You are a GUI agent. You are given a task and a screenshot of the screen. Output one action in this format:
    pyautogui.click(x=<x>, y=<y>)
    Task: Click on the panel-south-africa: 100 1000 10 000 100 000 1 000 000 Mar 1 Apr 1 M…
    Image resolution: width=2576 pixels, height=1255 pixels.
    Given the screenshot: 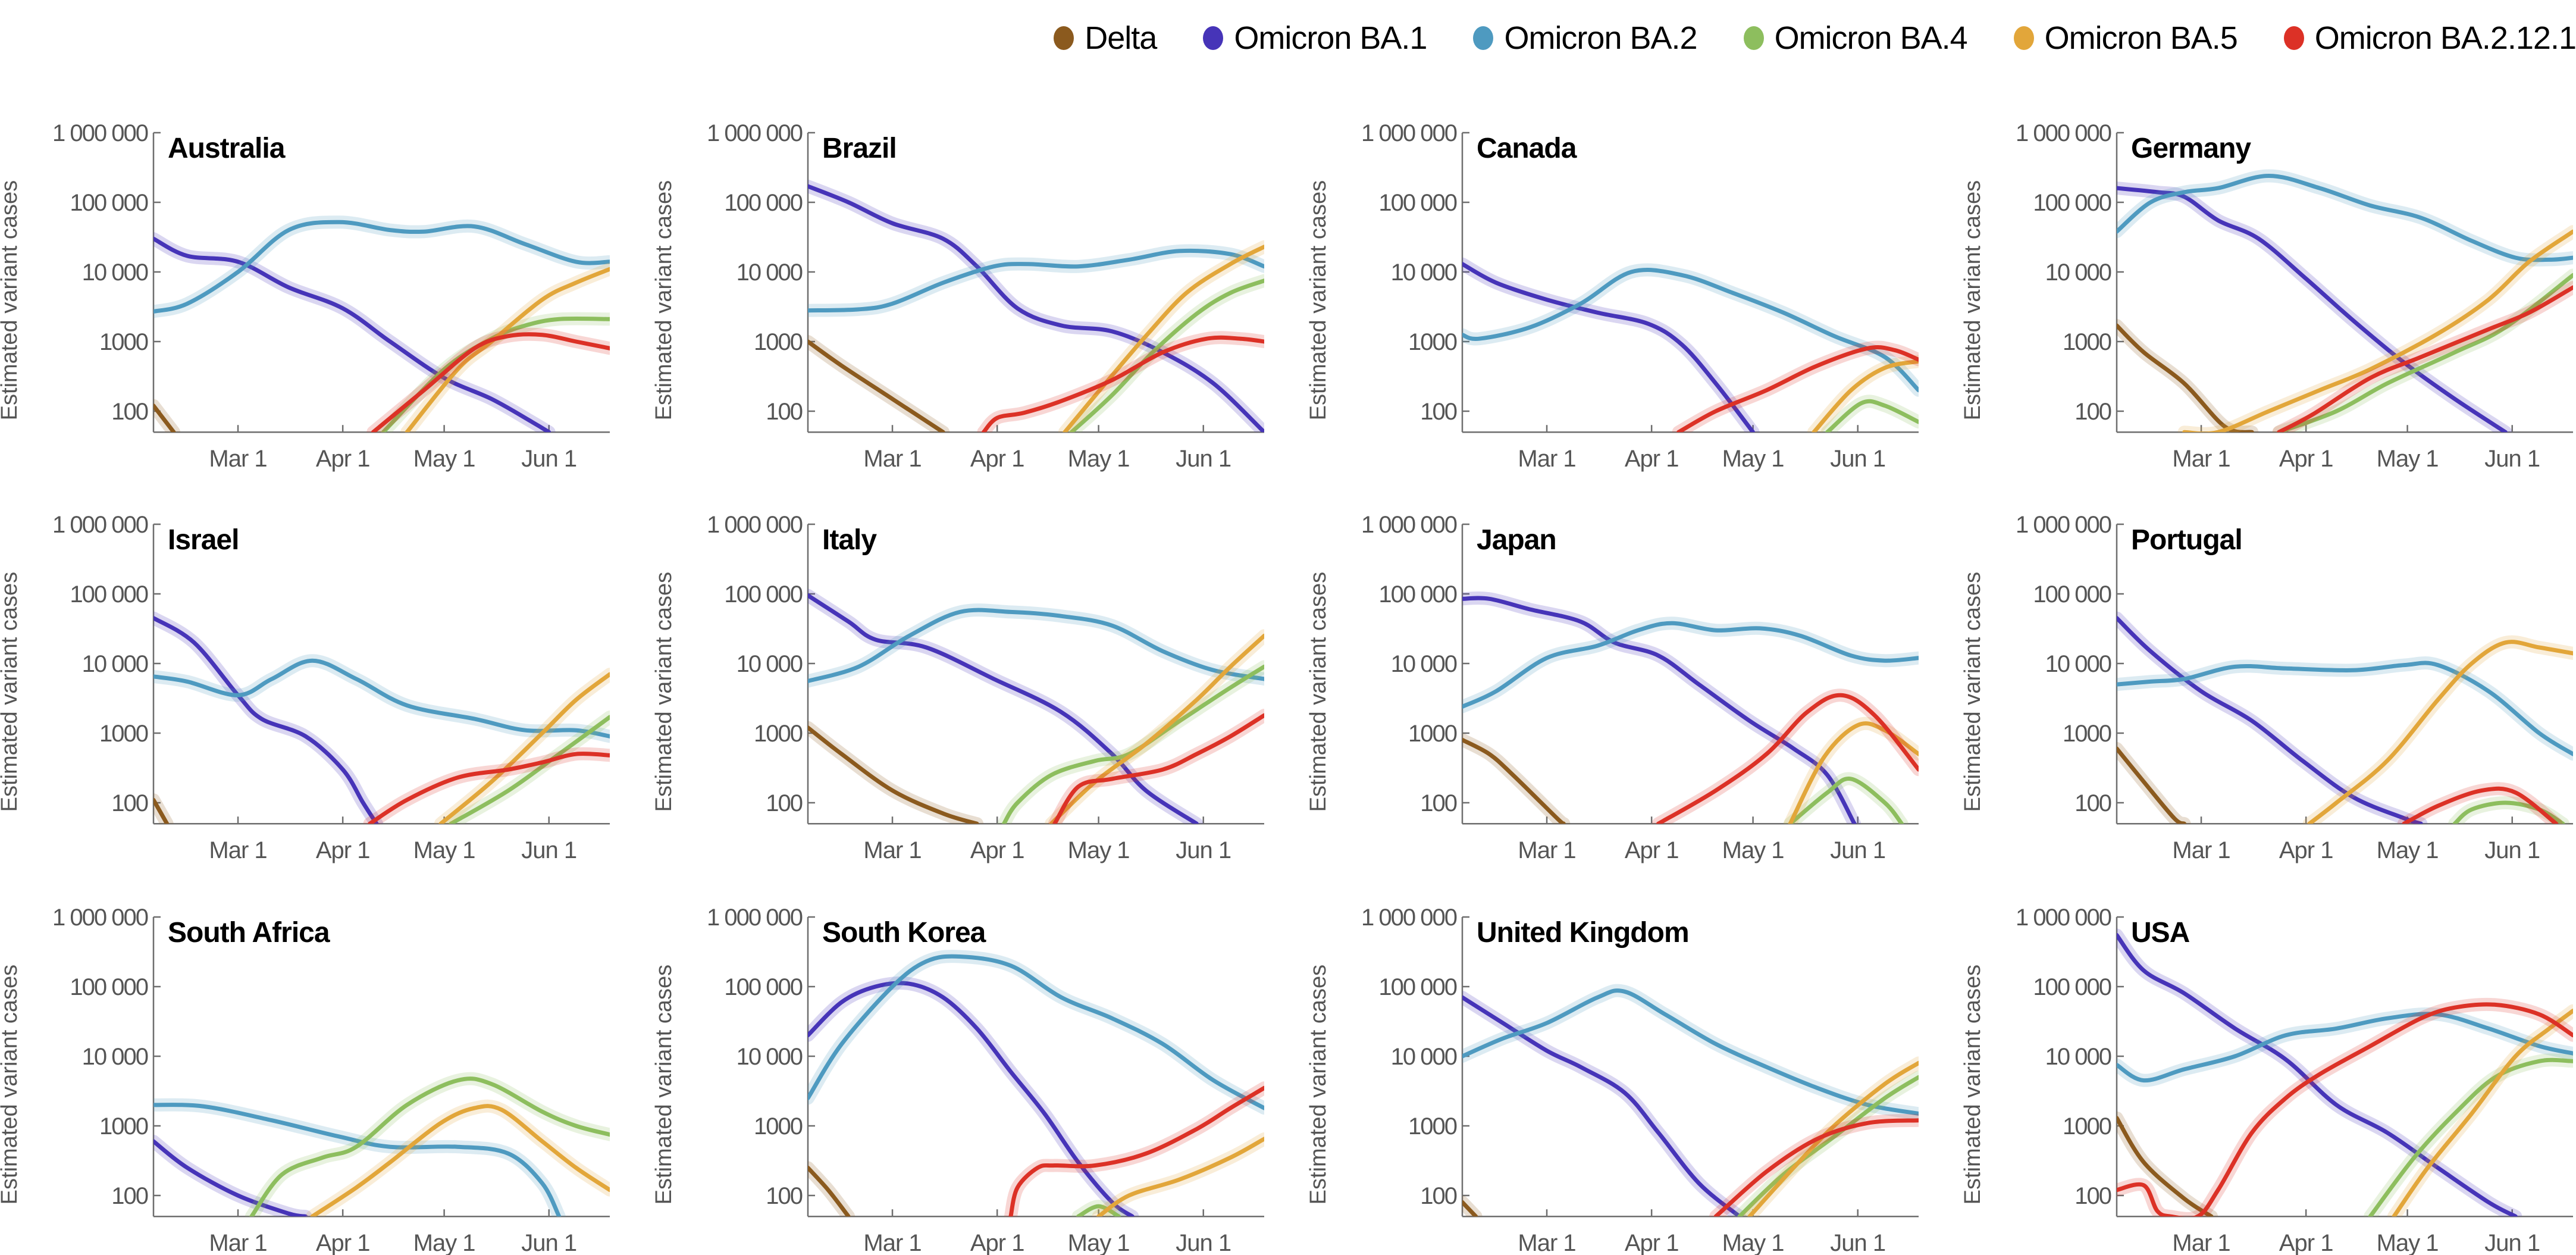 What is the action you would take?
    pyautogui.click(x=305, y=1080)
    